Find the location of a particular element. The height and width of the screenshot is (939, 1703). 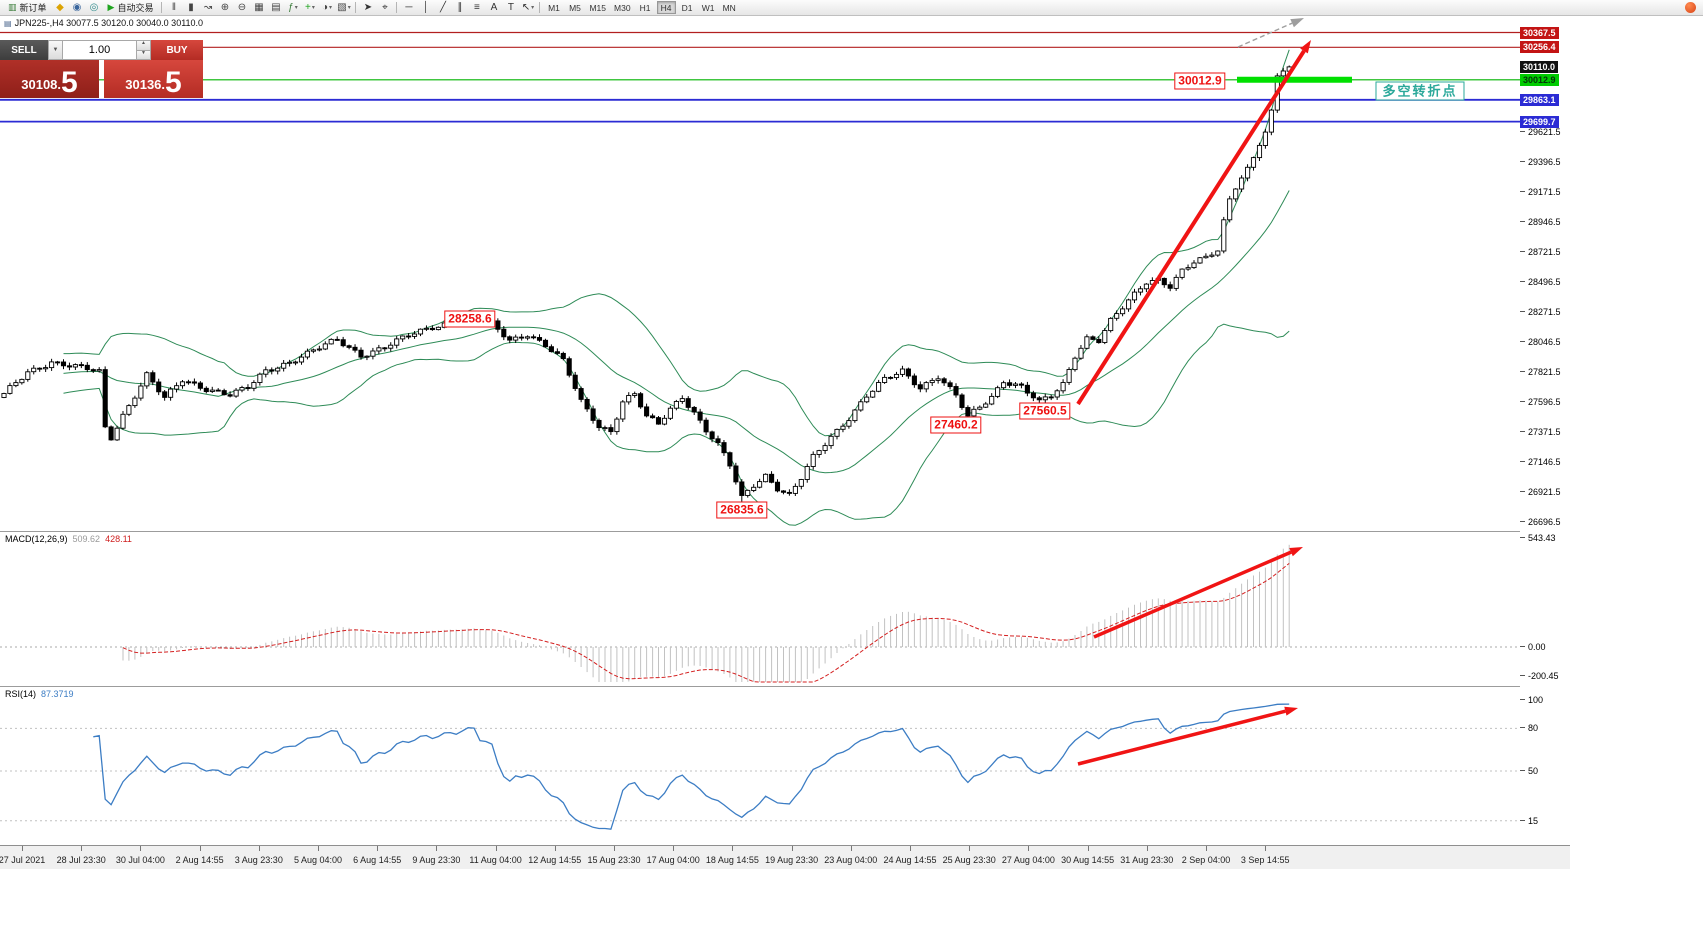

price-axis-label-29863.1: 29863.1 is located at coordinates (1539, 99).